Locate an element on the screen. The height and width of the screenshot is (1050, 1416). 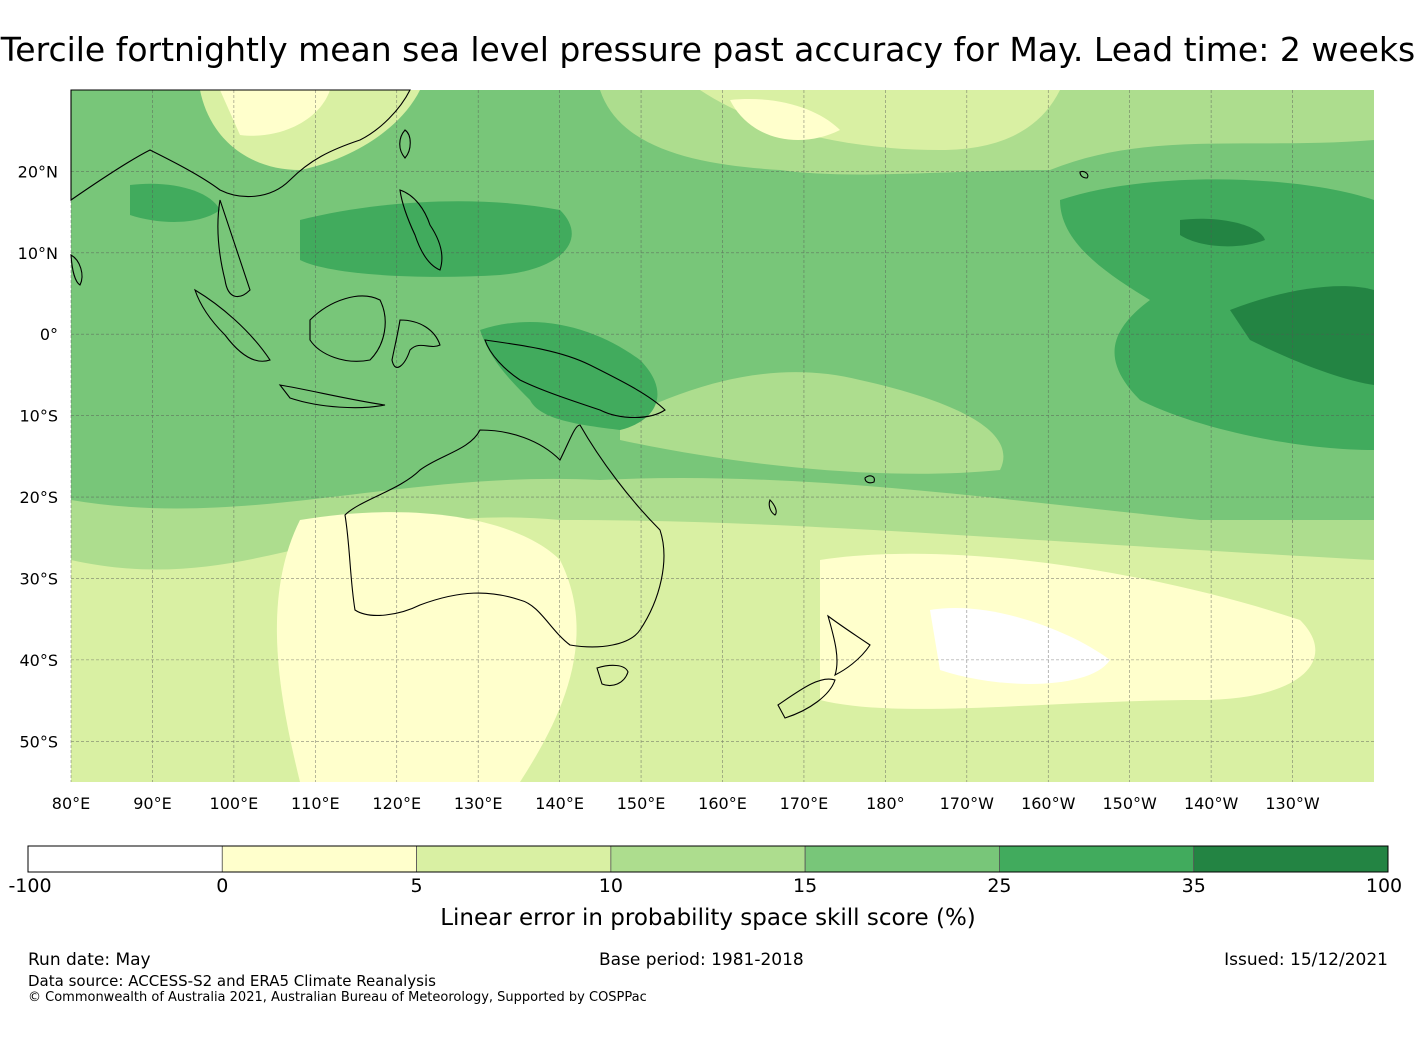
longitude-label: 170°E is located at coordinates (804, 803).